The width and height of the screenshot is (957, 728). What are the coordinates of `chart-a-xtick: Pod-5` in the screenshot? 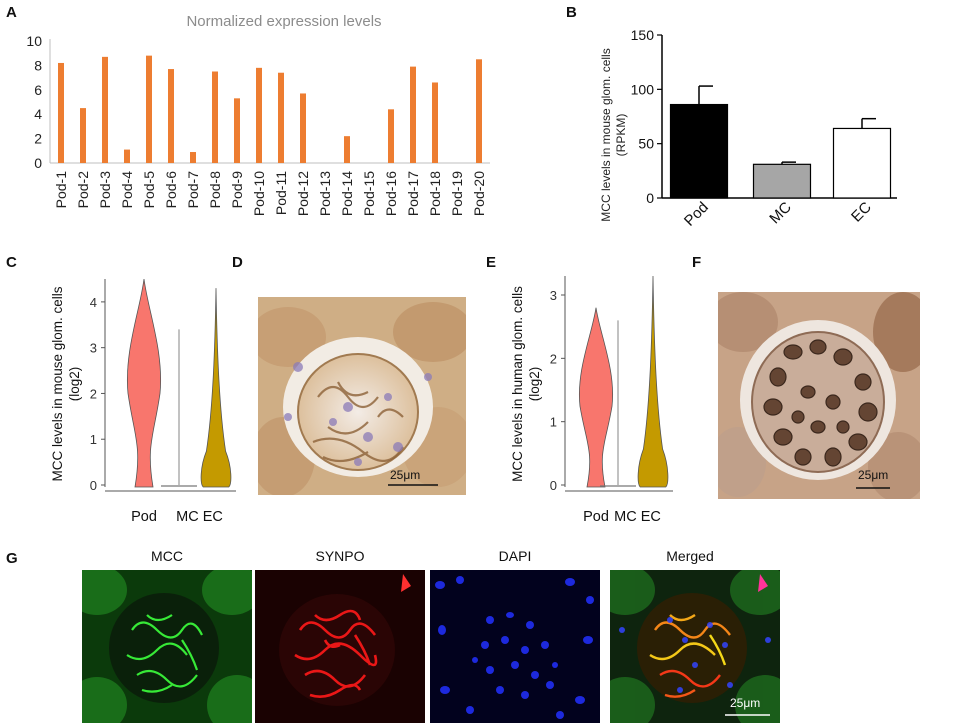 It's located at (149, 190).